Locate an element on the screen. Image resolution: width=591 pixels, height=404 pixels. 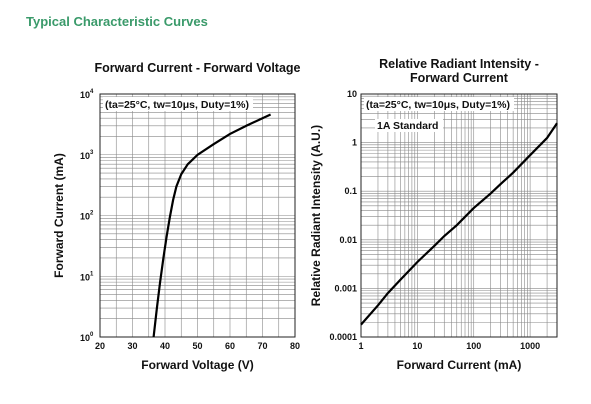
y-tick-label: 0.1 is located at coordinates (350, 191).